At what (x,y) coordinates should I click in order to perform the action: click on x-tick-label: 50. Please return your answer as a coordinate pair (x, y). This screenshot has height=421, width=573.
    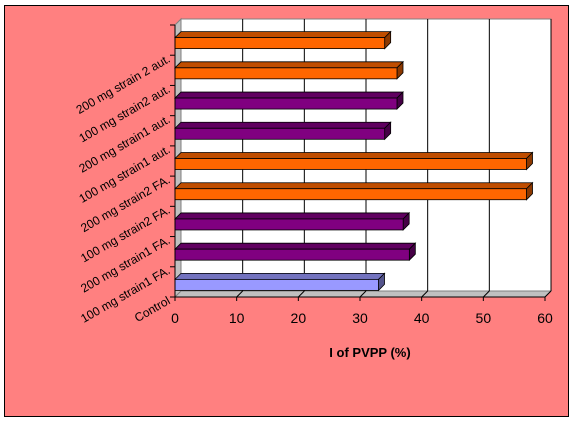
    Looking at the image, I should click on (484, 318).